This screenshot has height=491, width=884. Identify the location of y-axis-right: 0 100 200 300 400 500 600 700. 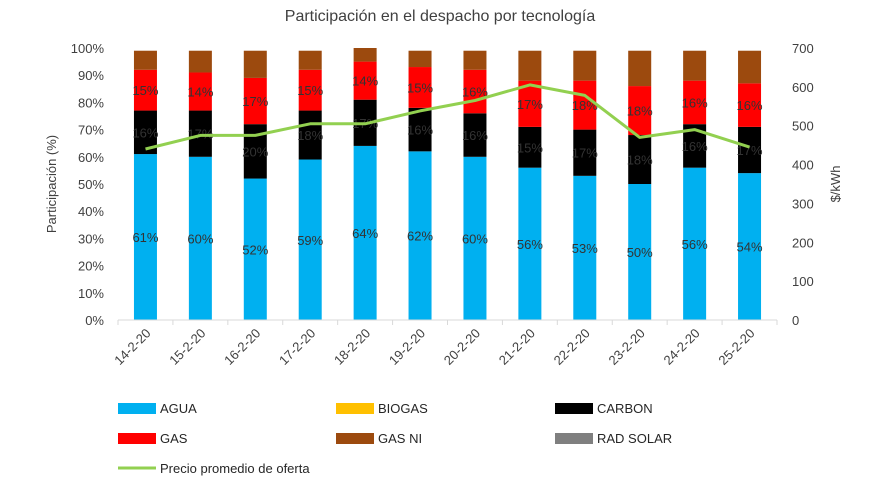
(803, 184).